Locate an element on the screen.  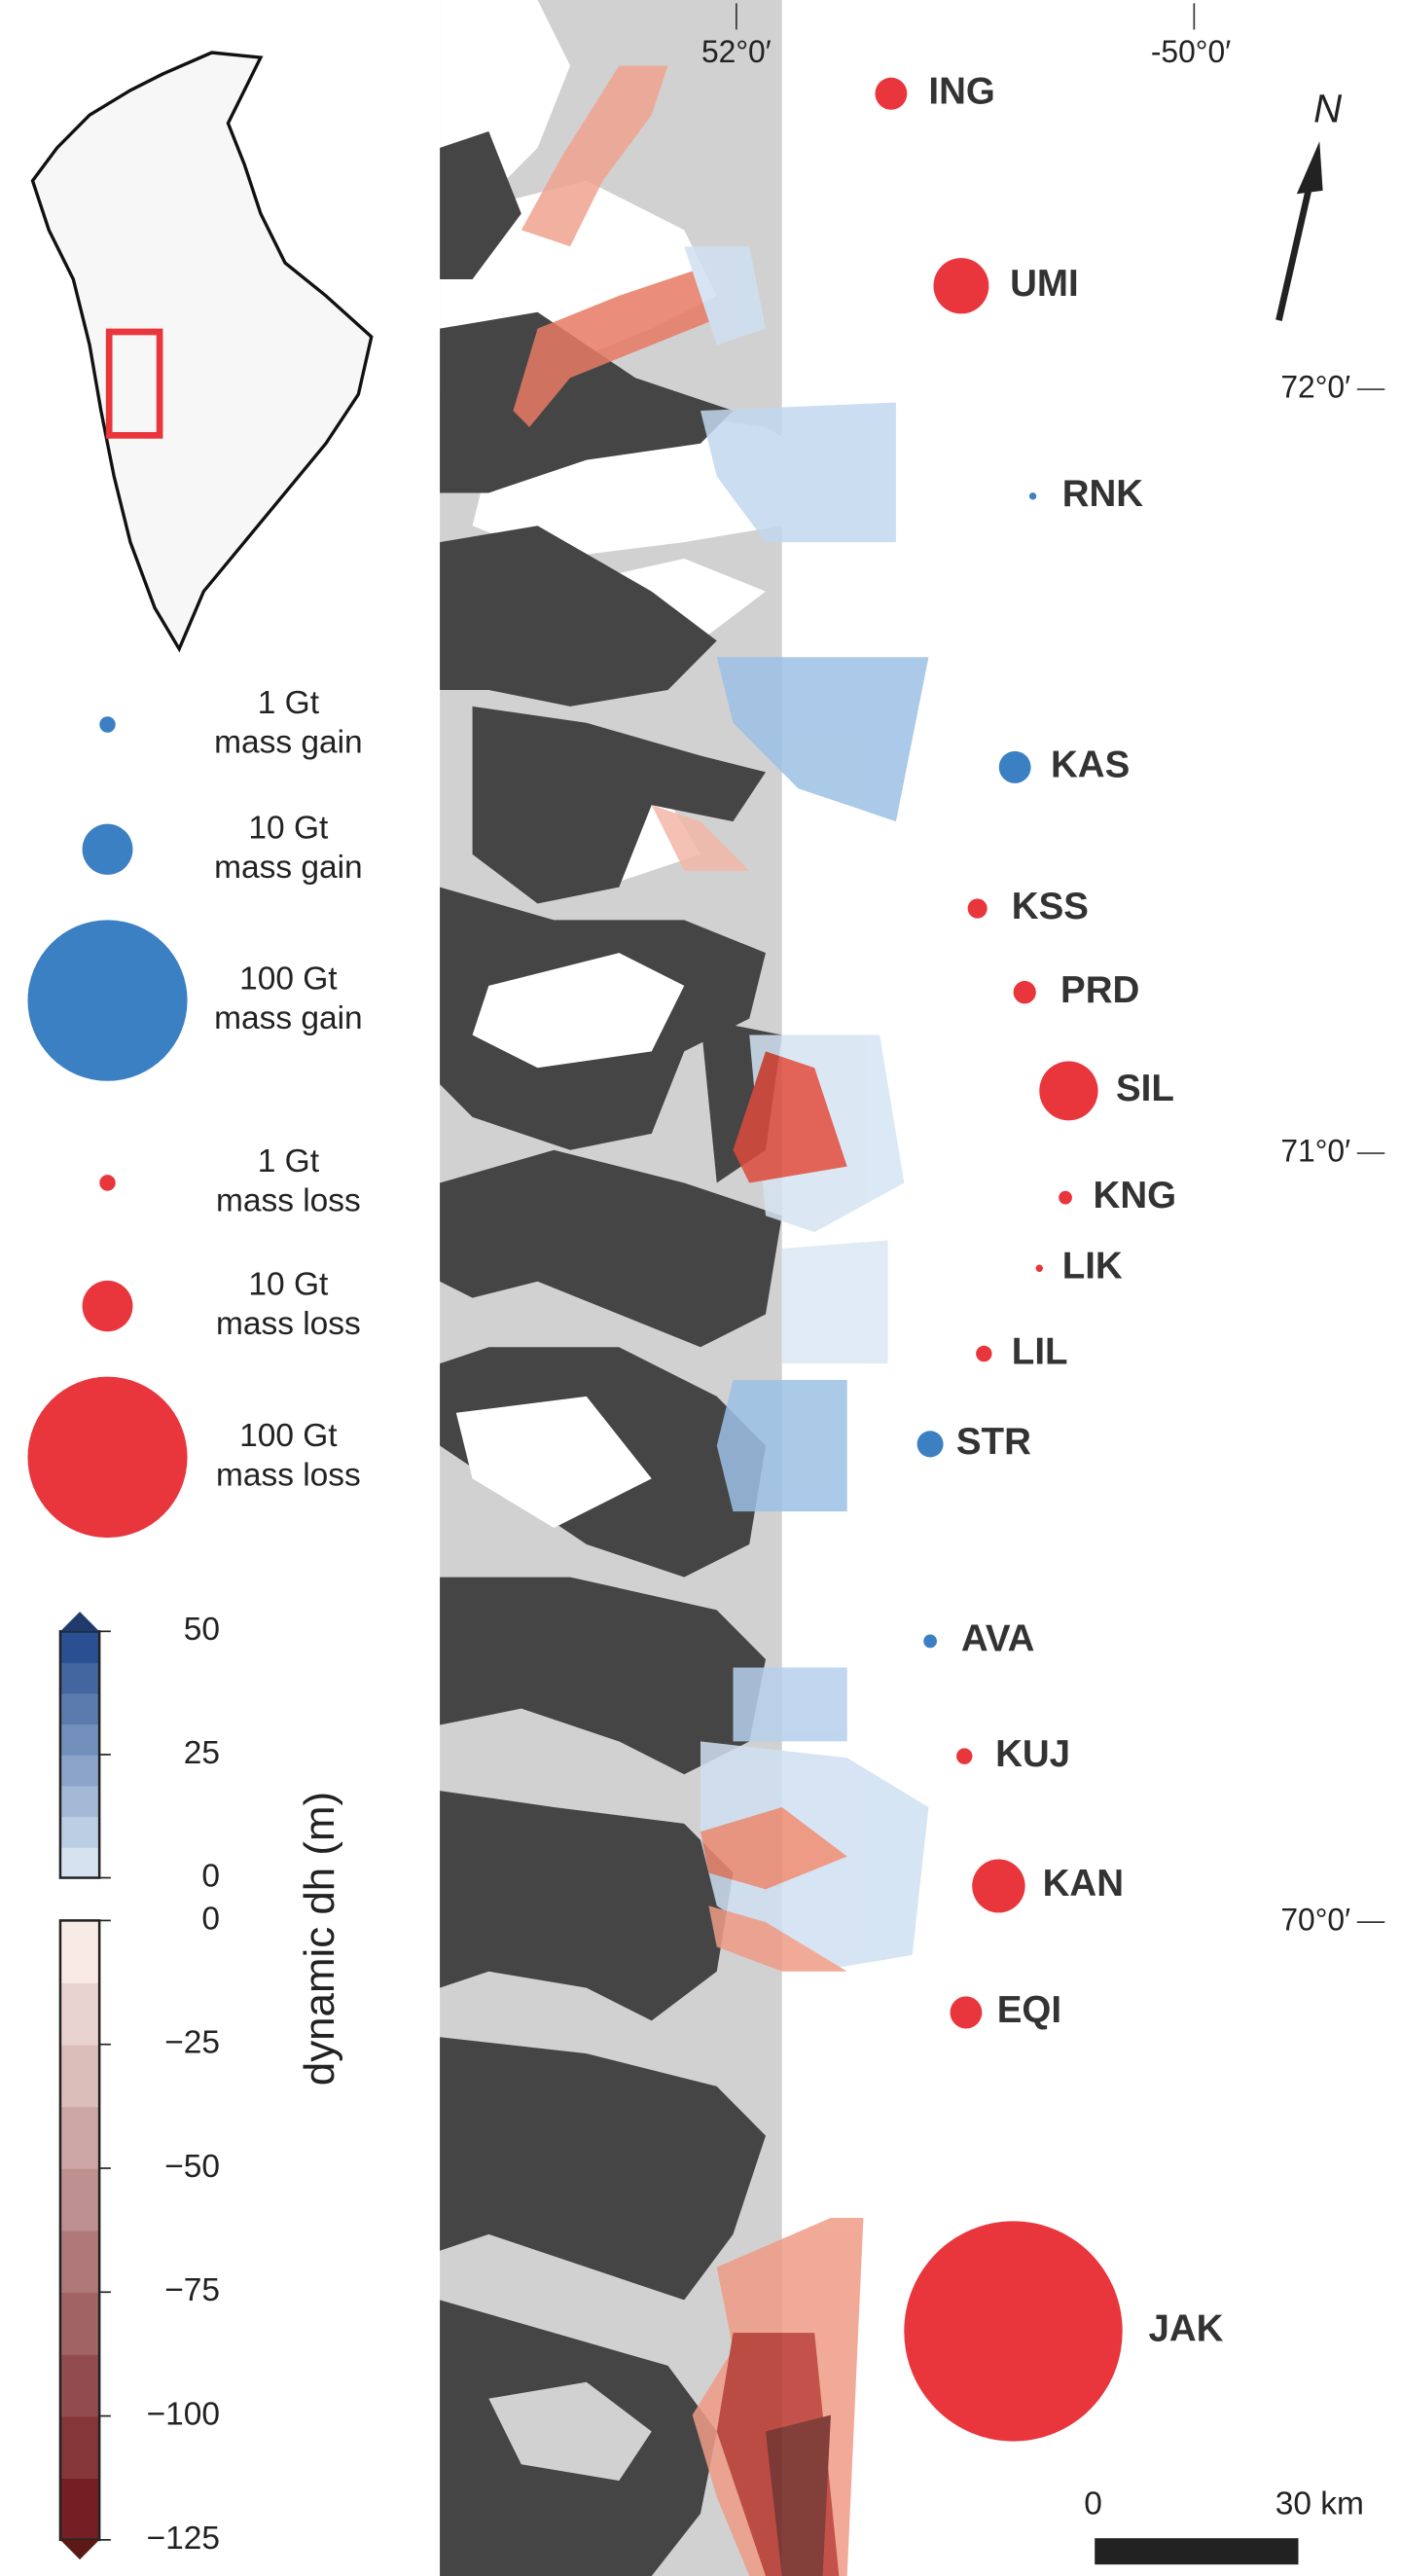
scale-end: 30 km is located at coordinates (1319, 2503).